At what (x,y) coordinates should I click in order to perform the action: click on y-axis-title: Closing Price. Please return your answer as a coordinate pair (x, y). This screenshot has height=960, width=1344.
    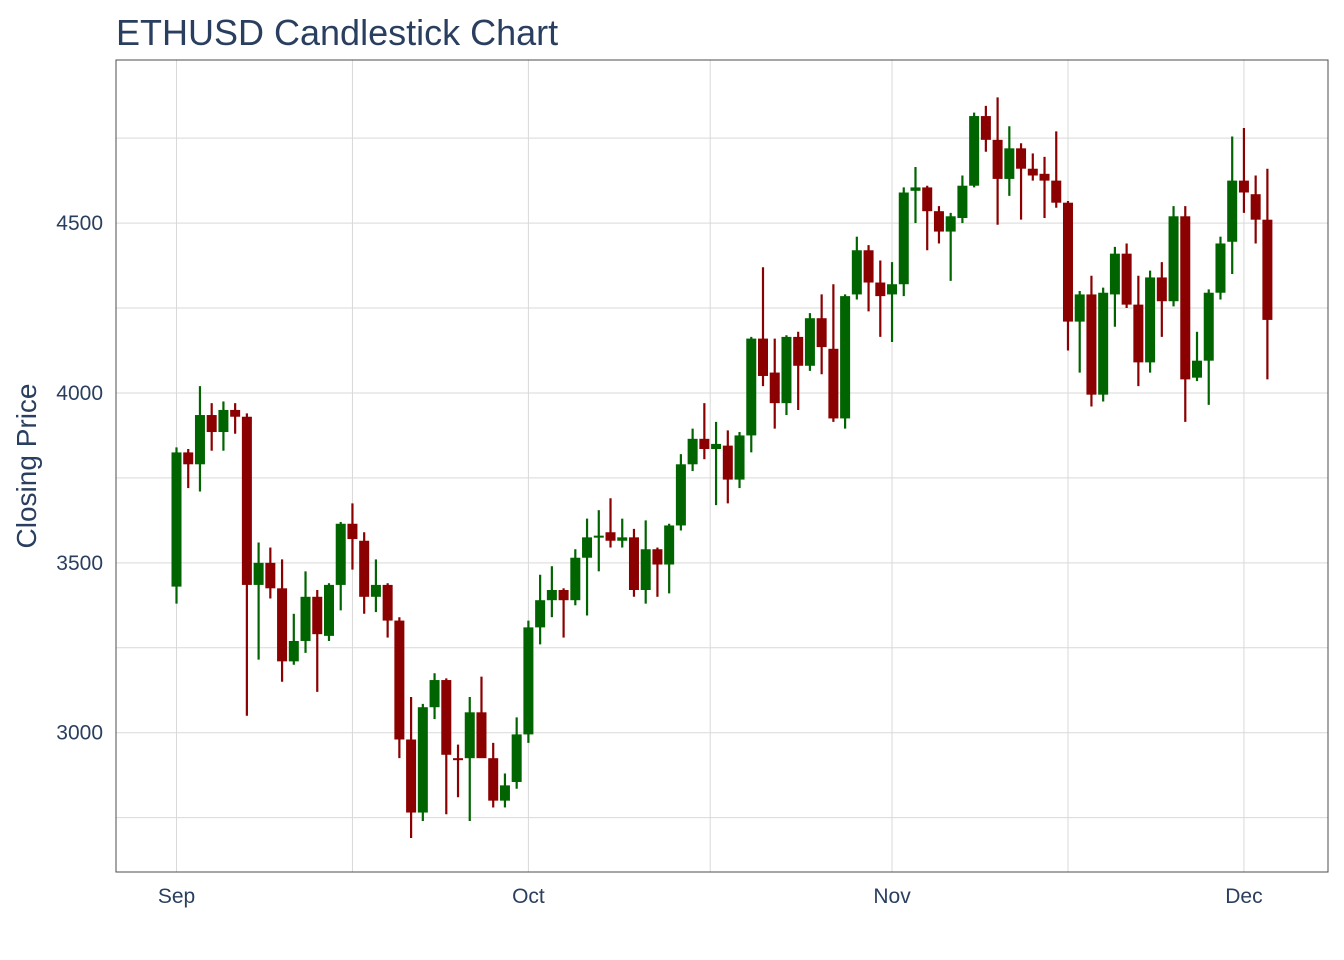
    Looking at the image, I should click on (26, 466).